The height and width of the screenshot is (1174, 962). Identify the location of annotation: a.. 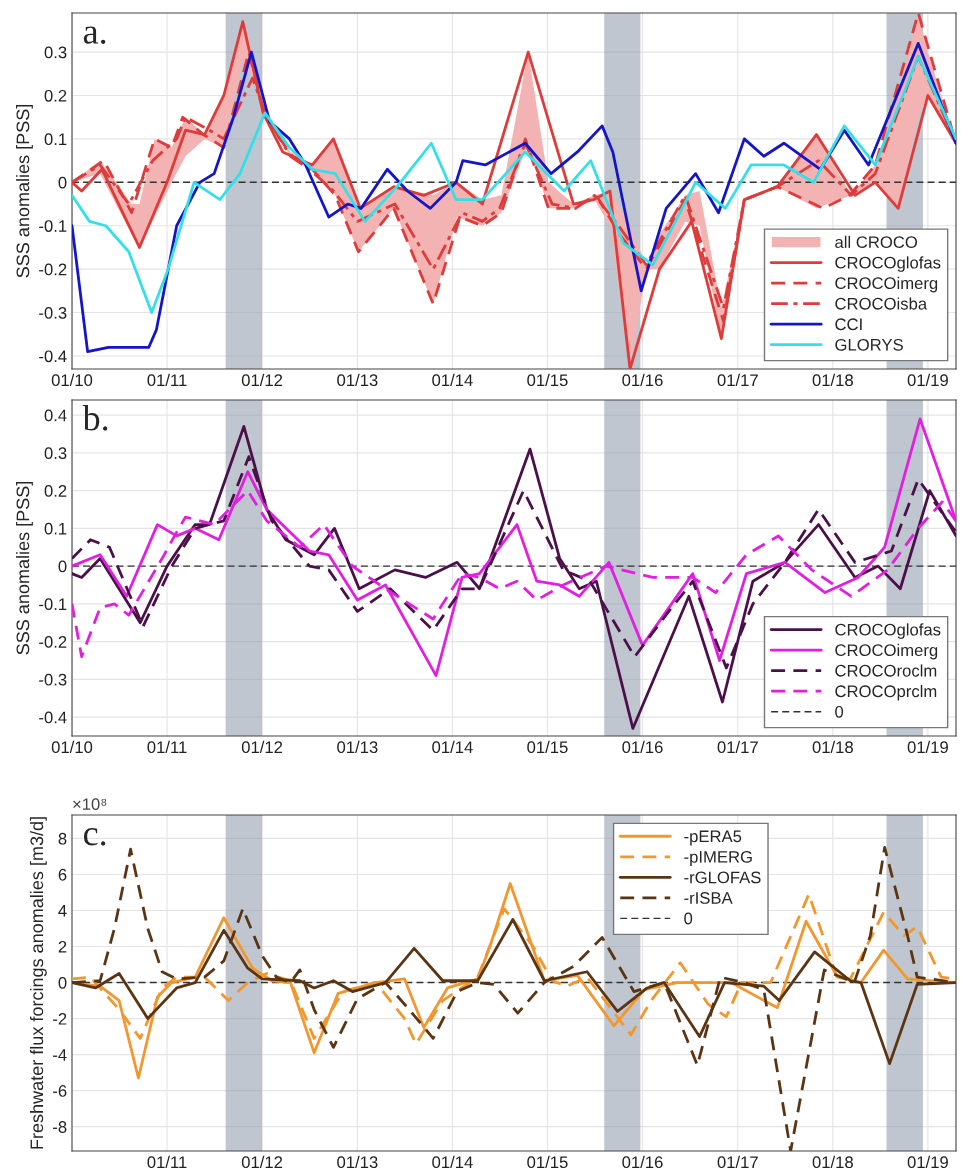
(94, 35).